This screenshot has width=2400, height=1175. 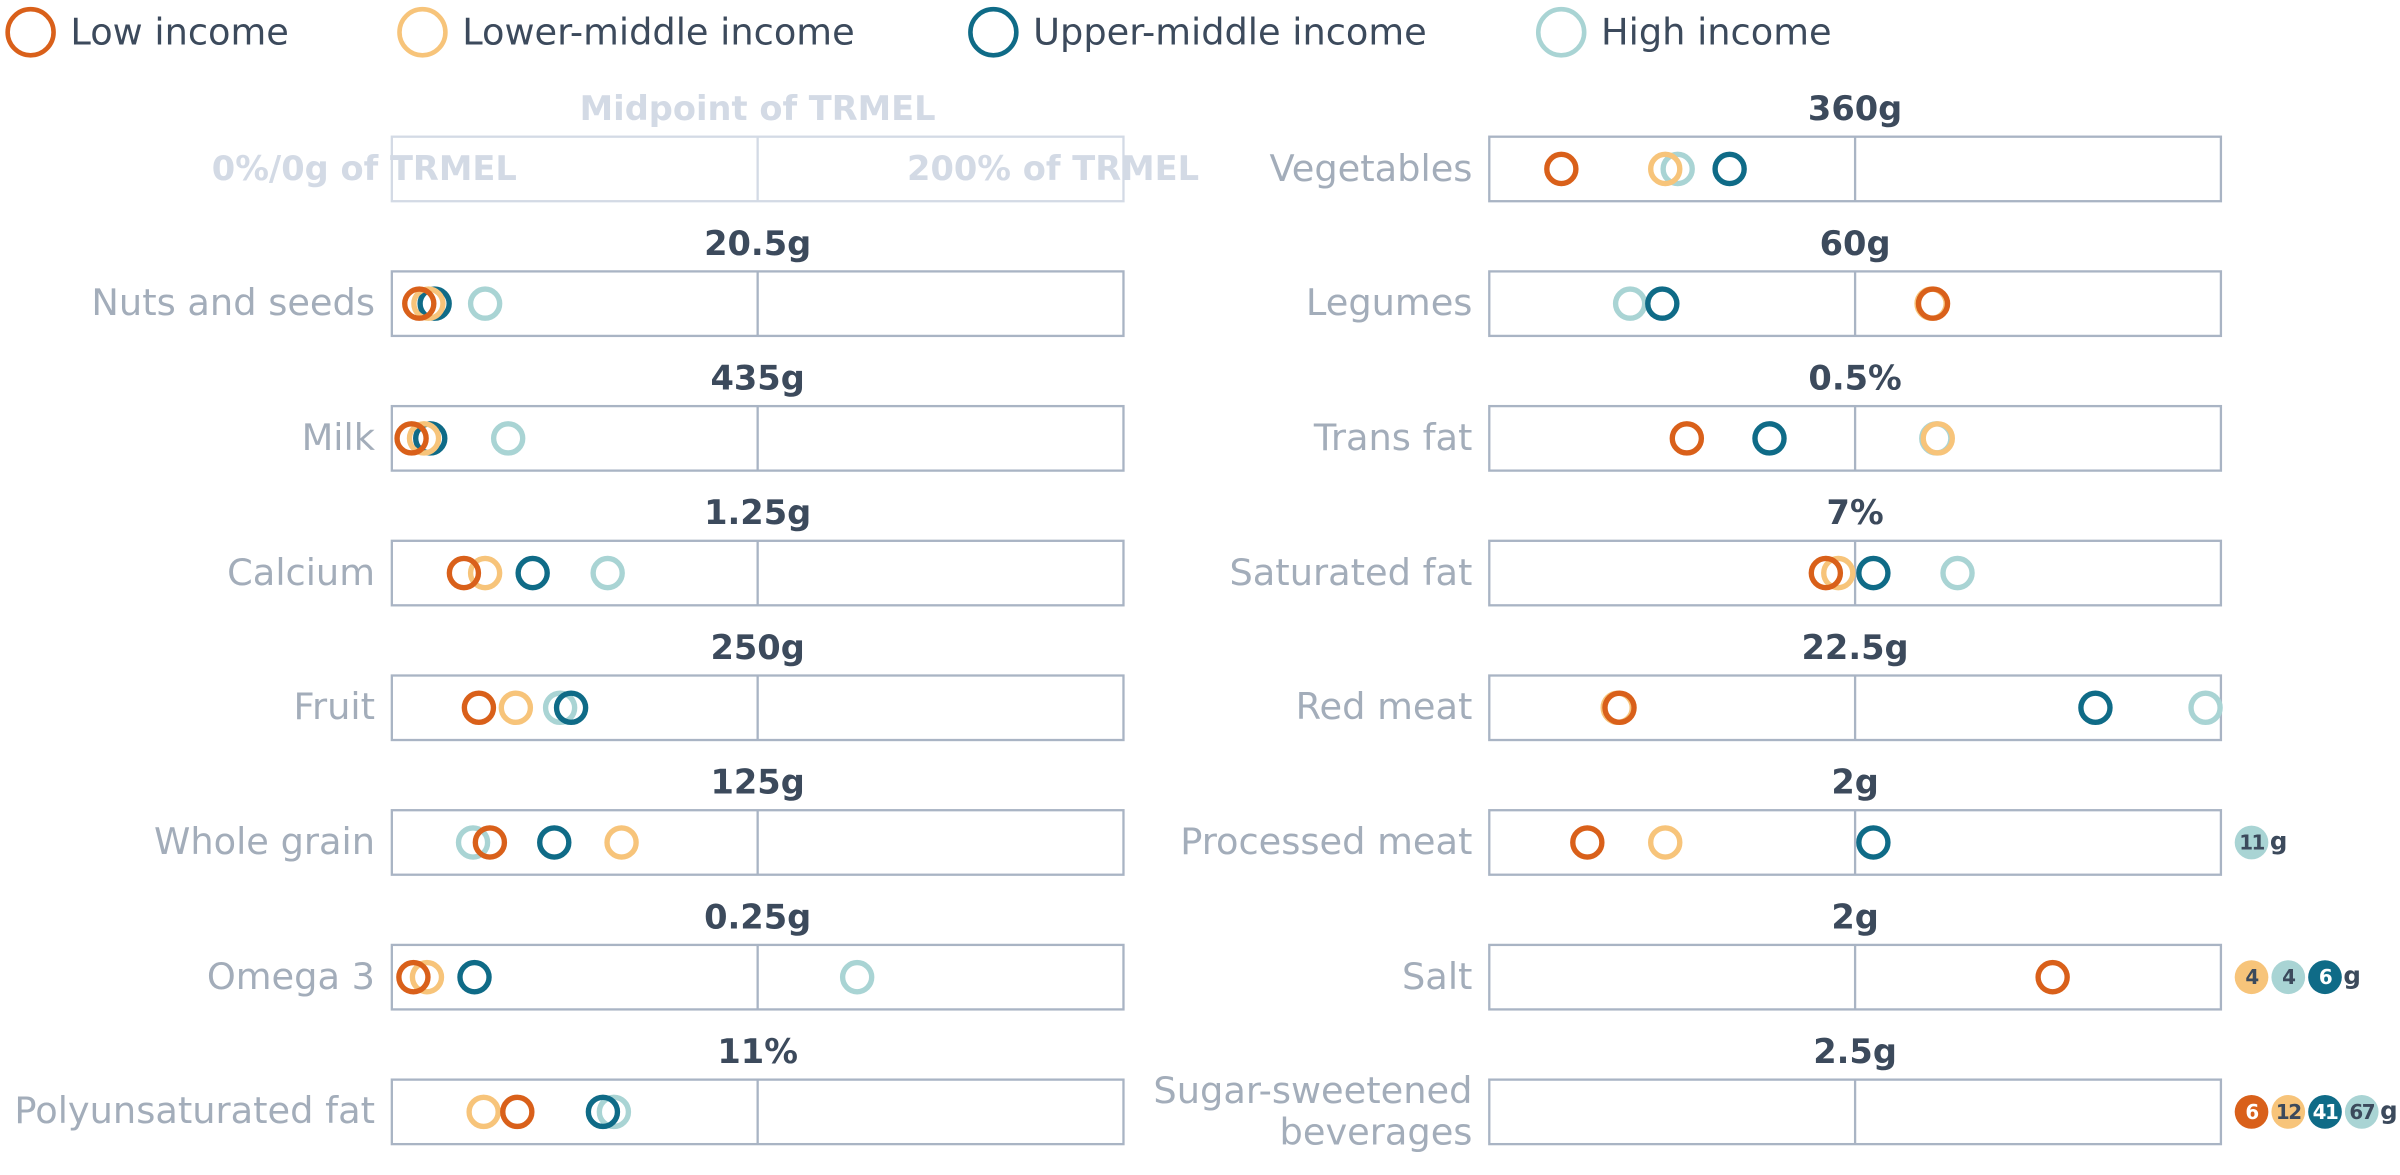 I want to click on row-label: Calcium, so click(x=301, y=572).